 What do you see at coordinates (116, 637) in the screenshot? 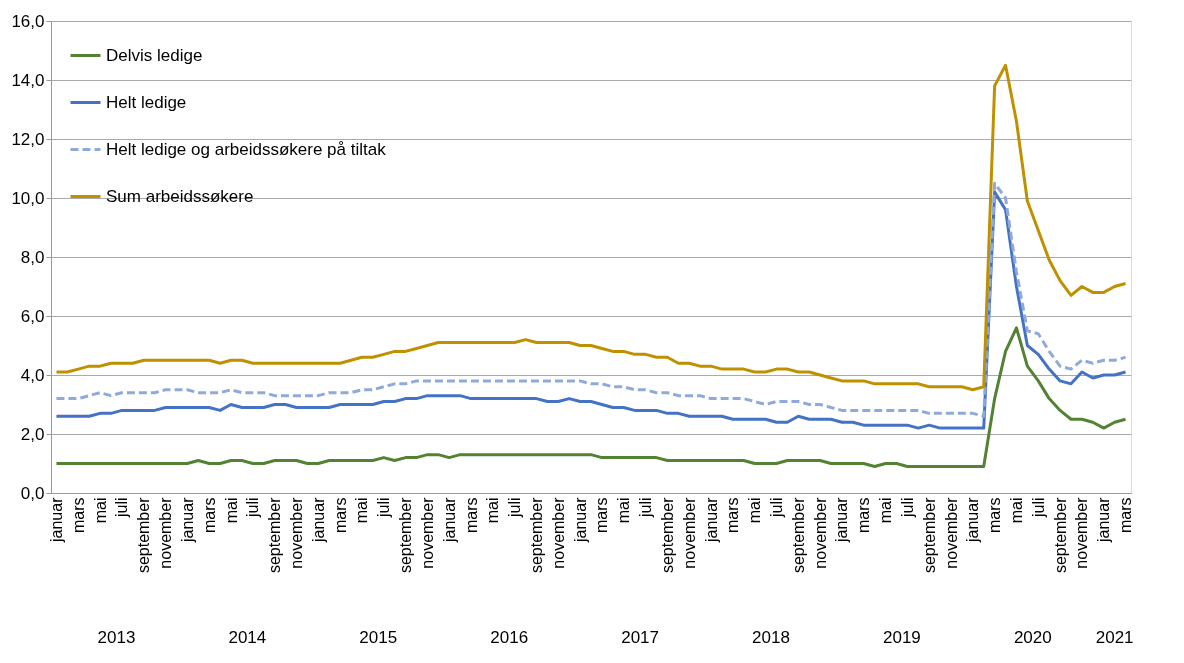
I see `text: 2013` at bounding box center [116, 637].